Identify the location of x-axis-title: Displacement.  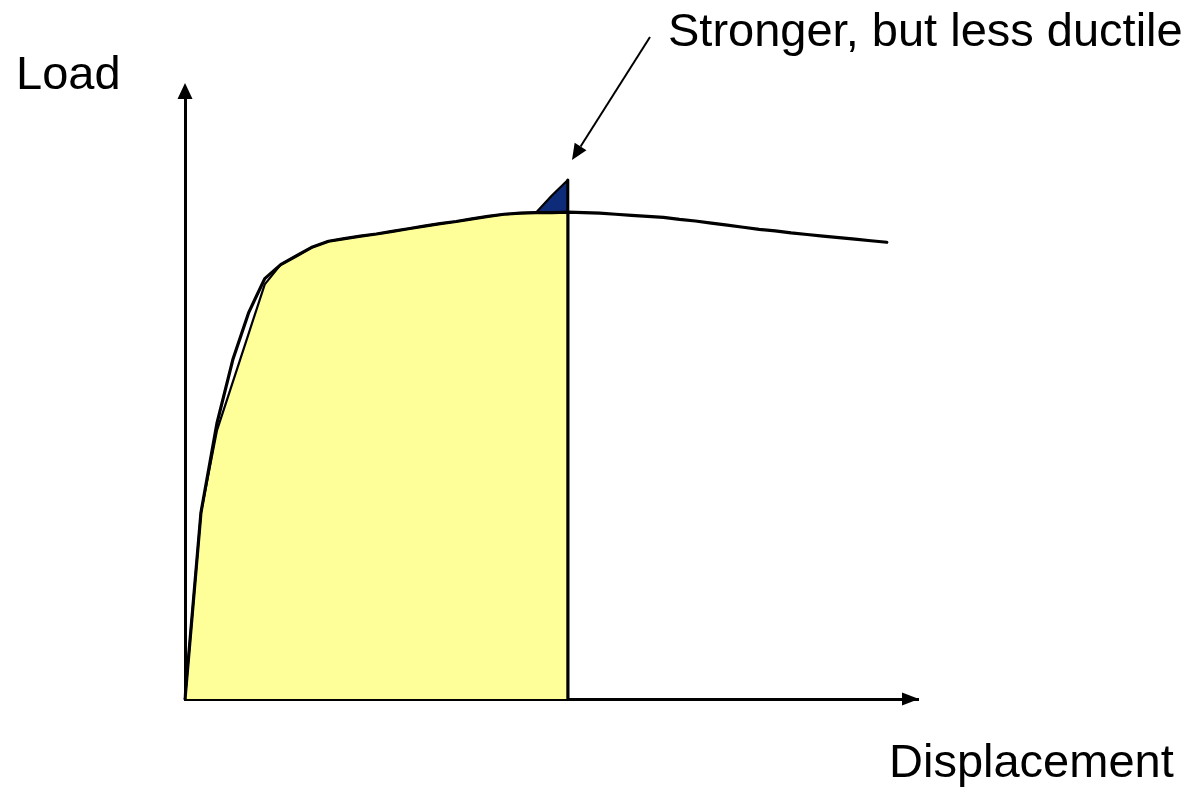
(1031, 760).